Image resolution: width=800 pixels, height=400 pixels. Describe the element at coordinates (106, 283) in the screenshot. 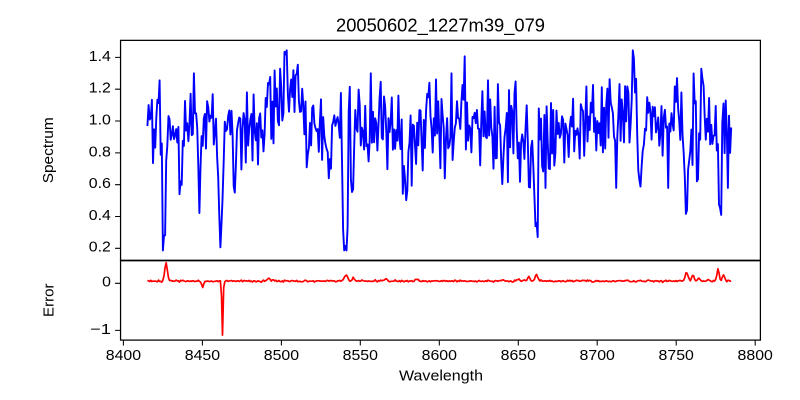

I see `svg-text: 0` at that location.